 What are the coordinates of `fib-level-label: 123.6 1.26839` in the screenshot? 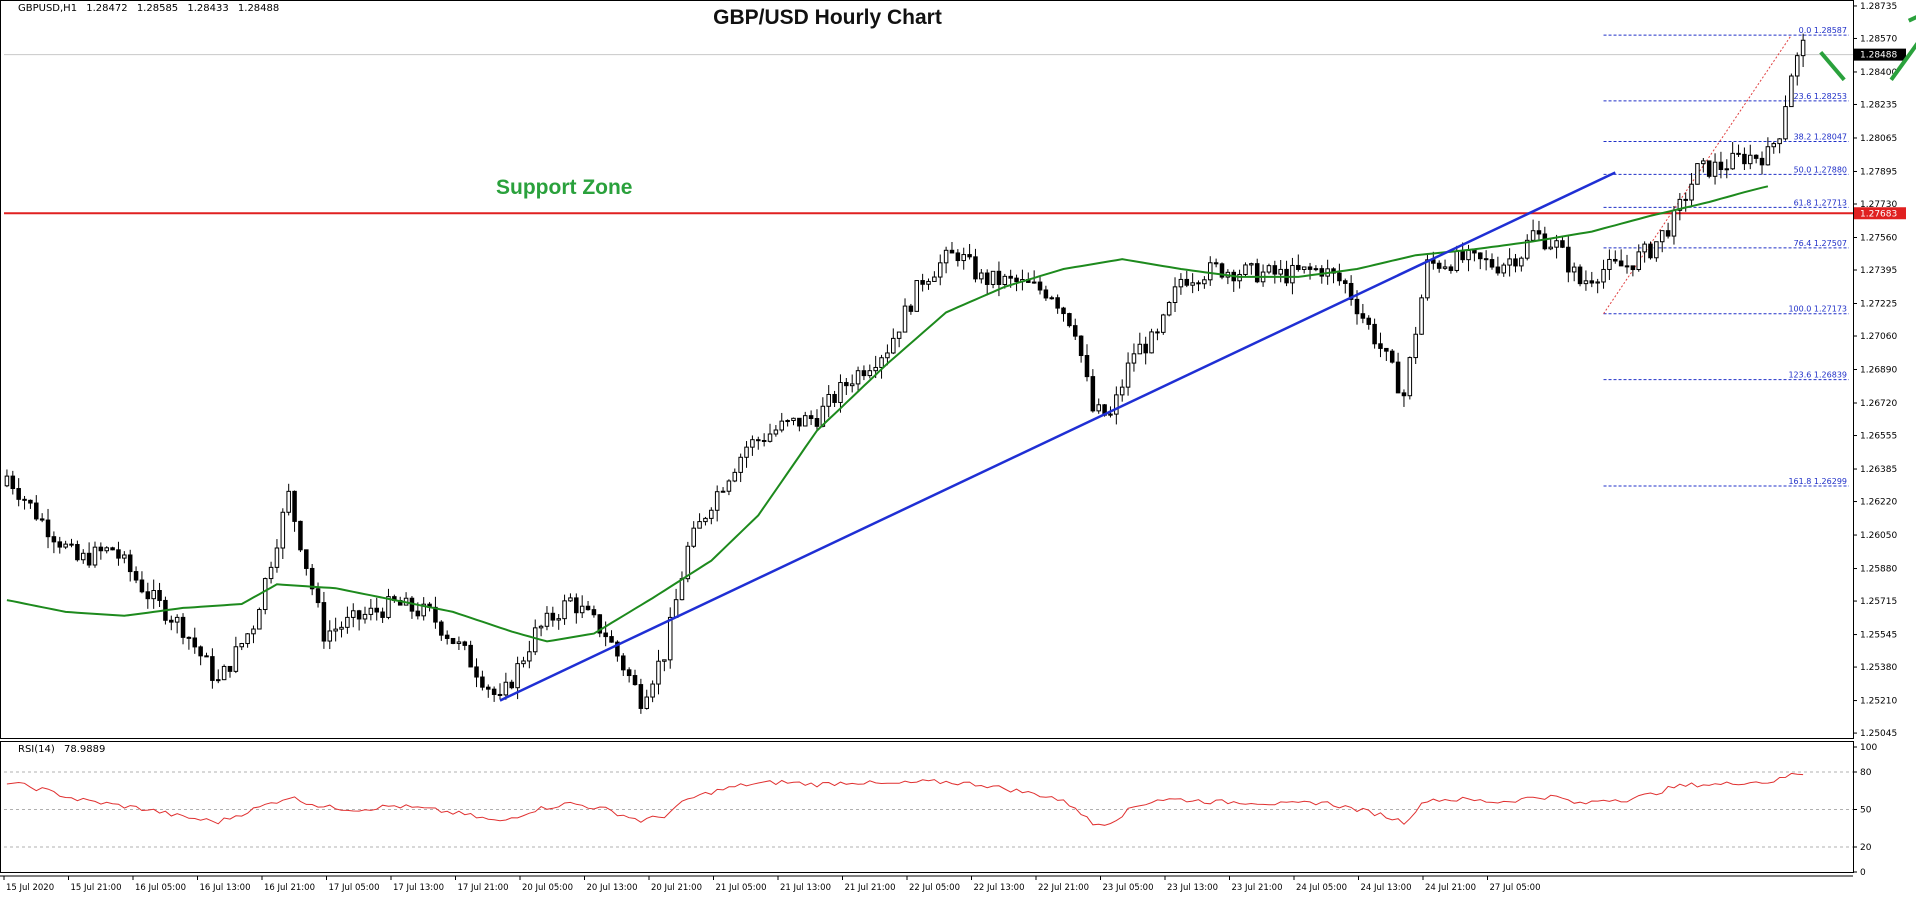 It's located at (1817, 375).